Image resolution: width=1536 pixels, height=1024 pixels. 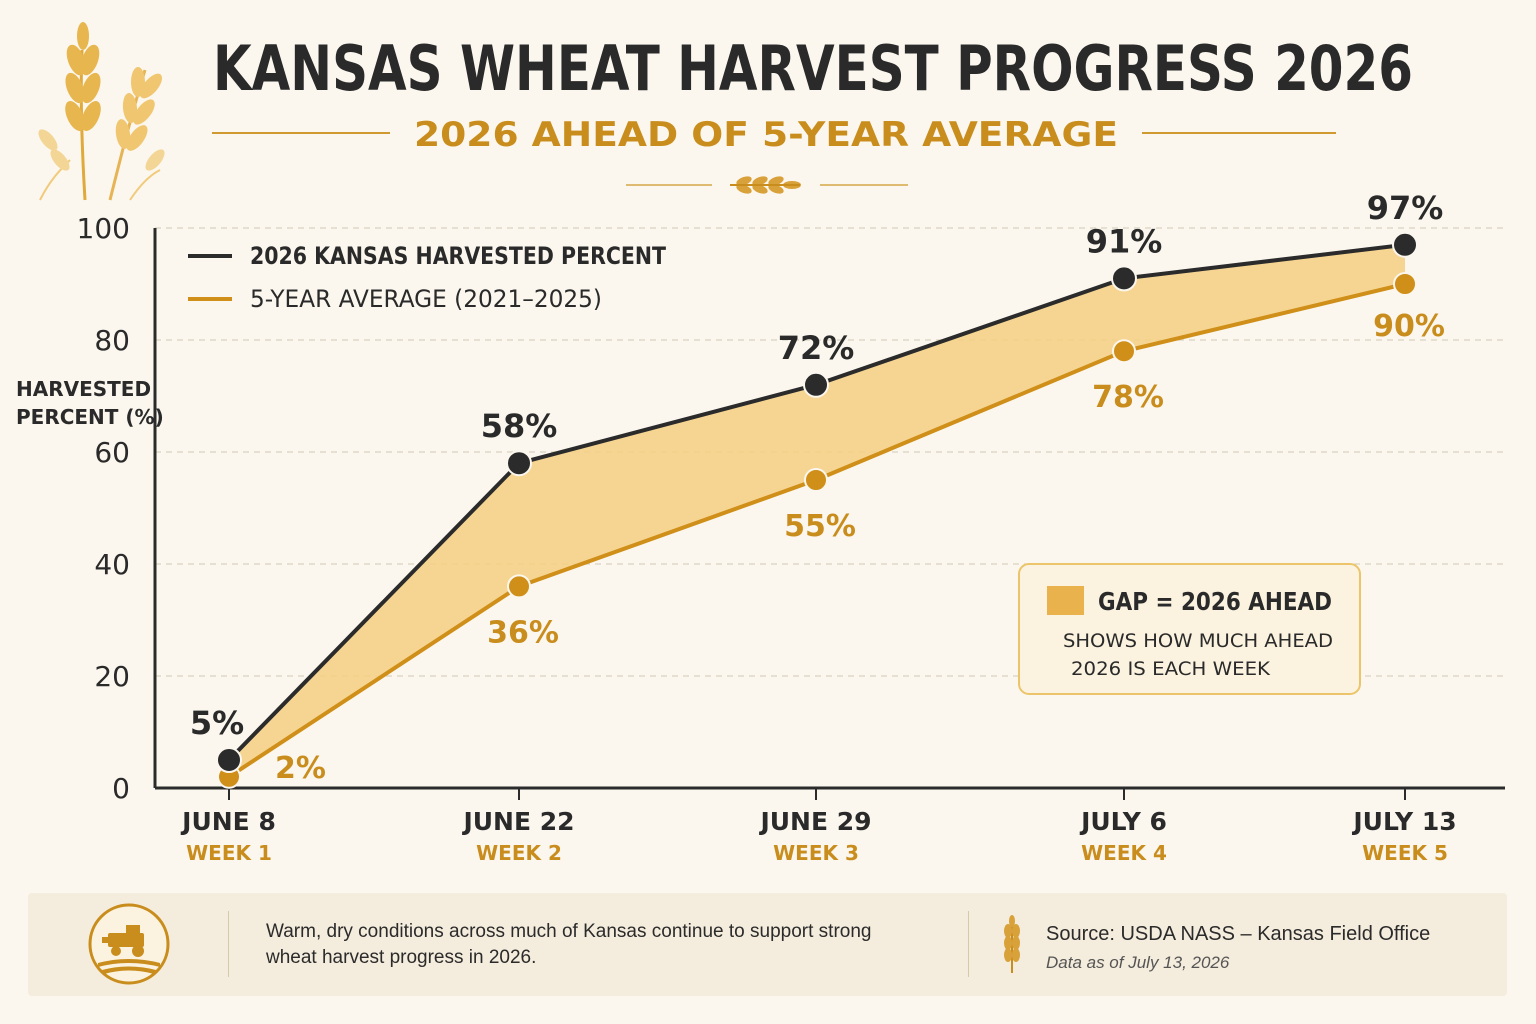 I want to click on x-tick-sublabel: WEEK 2, so click(x=519, y=853).